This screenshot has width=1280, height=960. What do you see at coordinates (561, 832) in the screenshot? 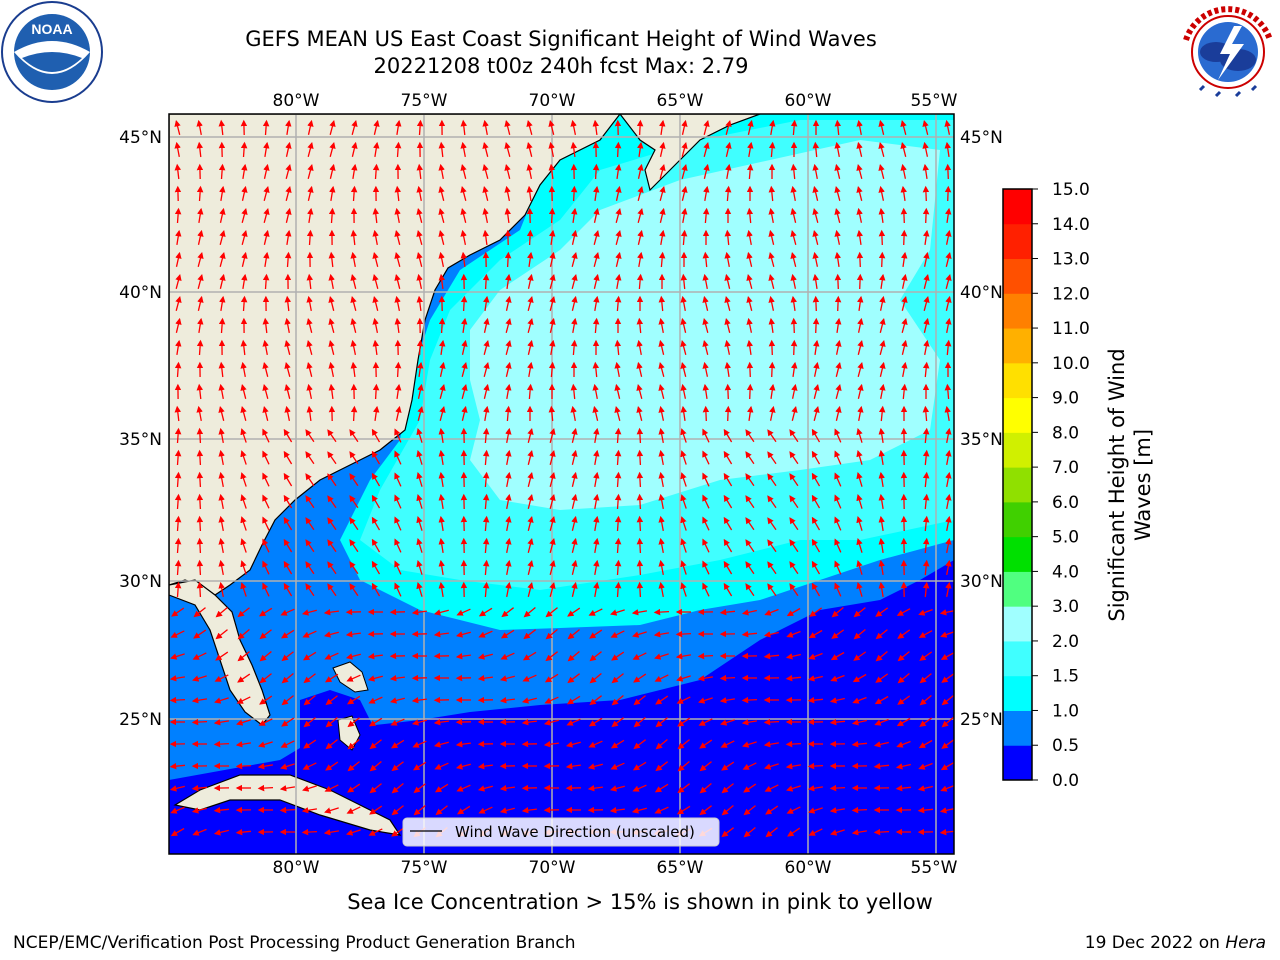
I see `map-legend: Wind Wave Direction (unscaled)` at bounding box center [561, 832].